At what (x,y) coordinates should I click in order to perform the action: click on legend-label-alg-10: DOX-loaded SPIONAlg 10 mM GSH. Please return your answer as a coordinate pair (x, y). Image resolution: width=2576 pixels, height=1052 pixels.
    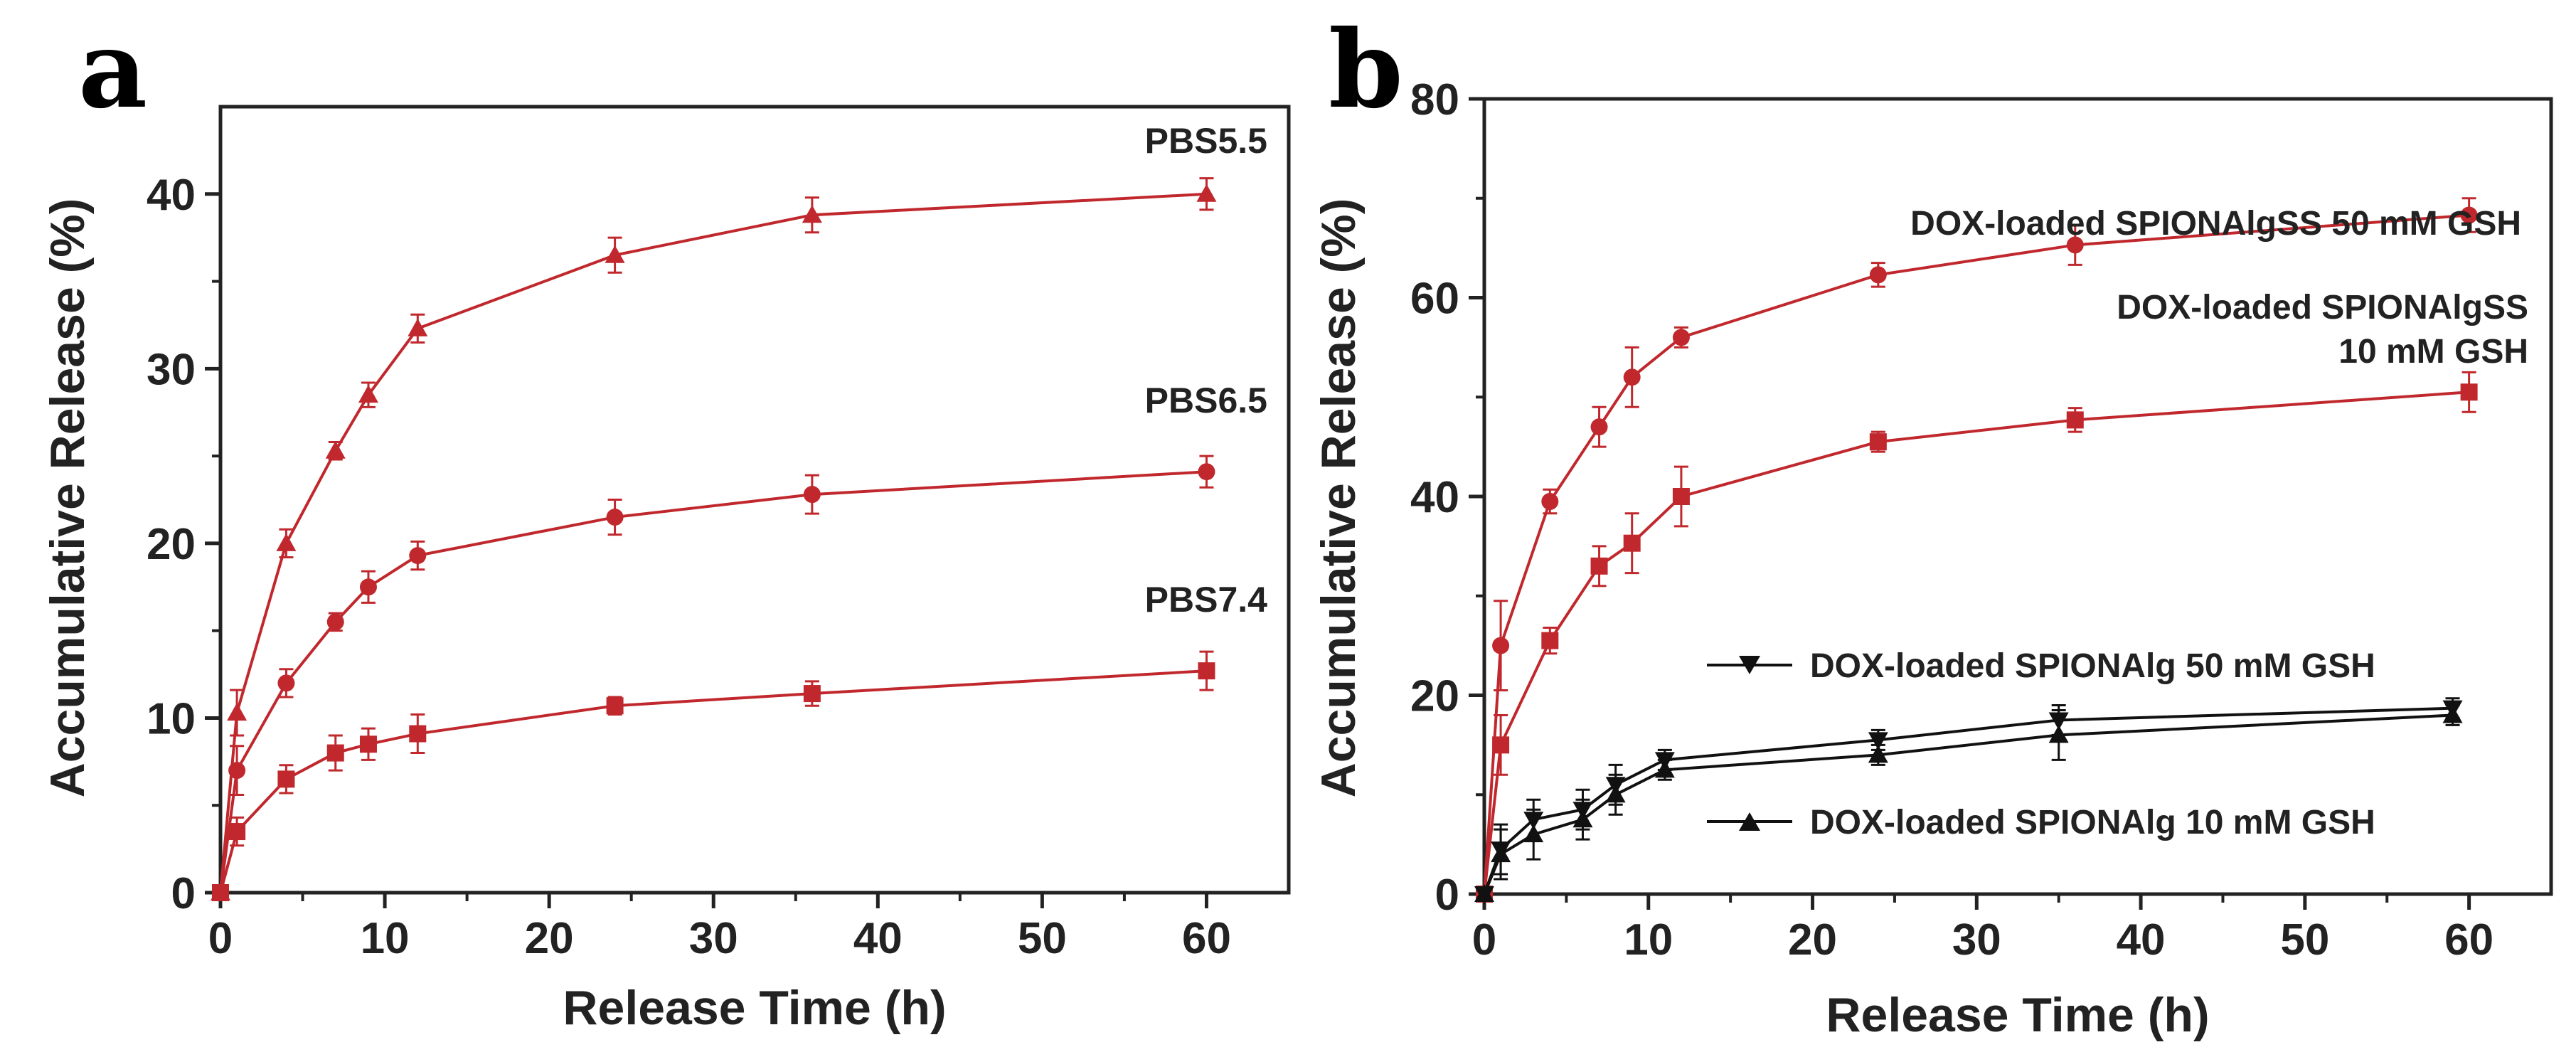
    Looking at the image, I should click on (2092, 822).